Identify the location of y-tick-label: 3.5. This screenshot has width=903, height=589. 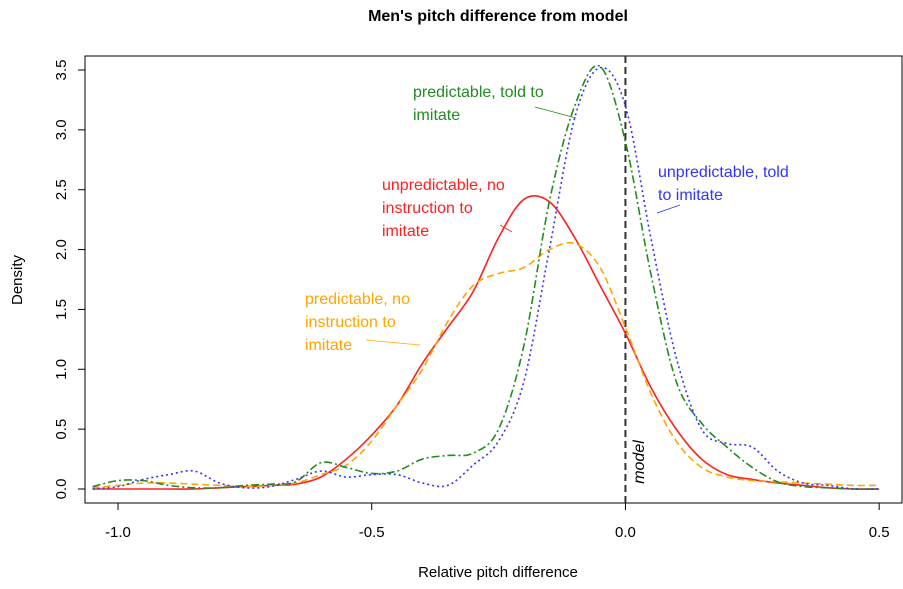
(61, 70).